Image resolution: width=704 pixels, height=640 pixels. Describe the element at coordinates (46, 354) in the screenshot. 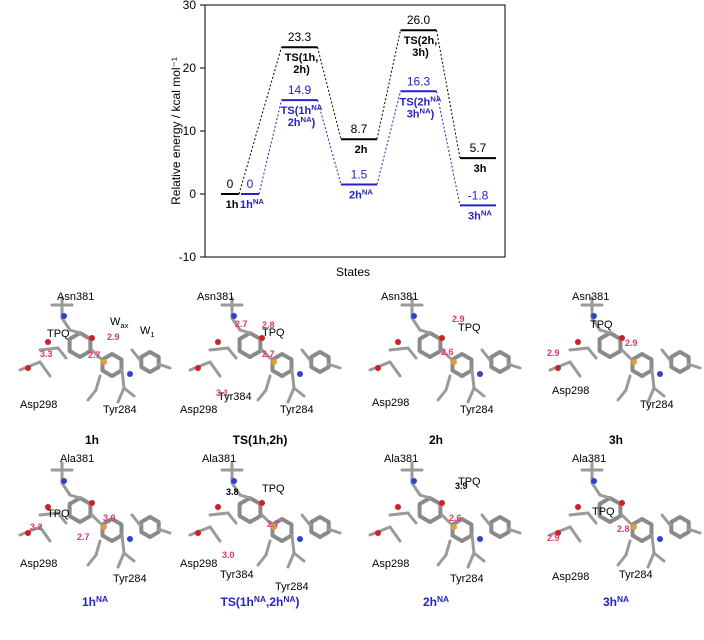

I see `distance-label: 3.3` at that location.